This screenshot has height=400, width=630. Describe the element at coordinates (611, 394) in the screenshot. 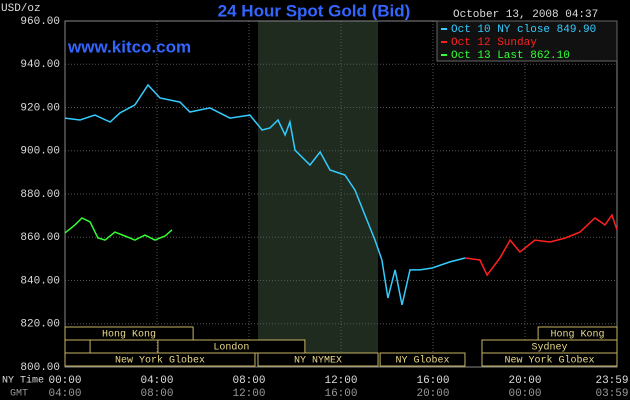

I see `x2-tick-label: 03:59` at that location.